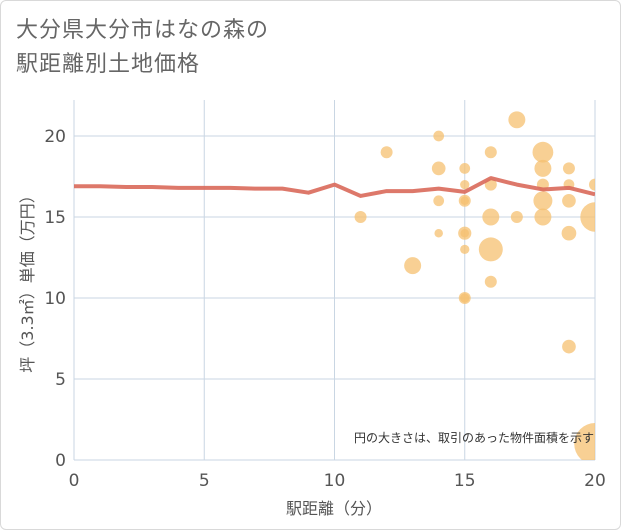 This screenshot has height=530, width=621. What do you see at coordinates (55, 218) in the screenshot?
I see `y-tick-label-3: 15` at bounding box center [55, 218].